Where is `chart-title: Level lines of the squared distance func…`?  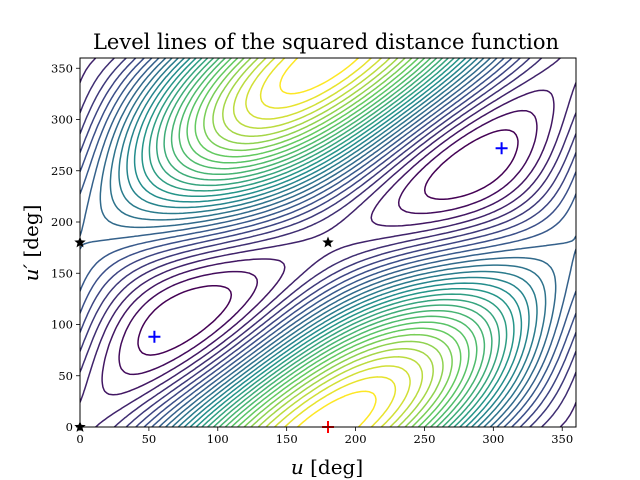
chart-title: Level lines of the squared distance func… is located at coordinates (326, 42).